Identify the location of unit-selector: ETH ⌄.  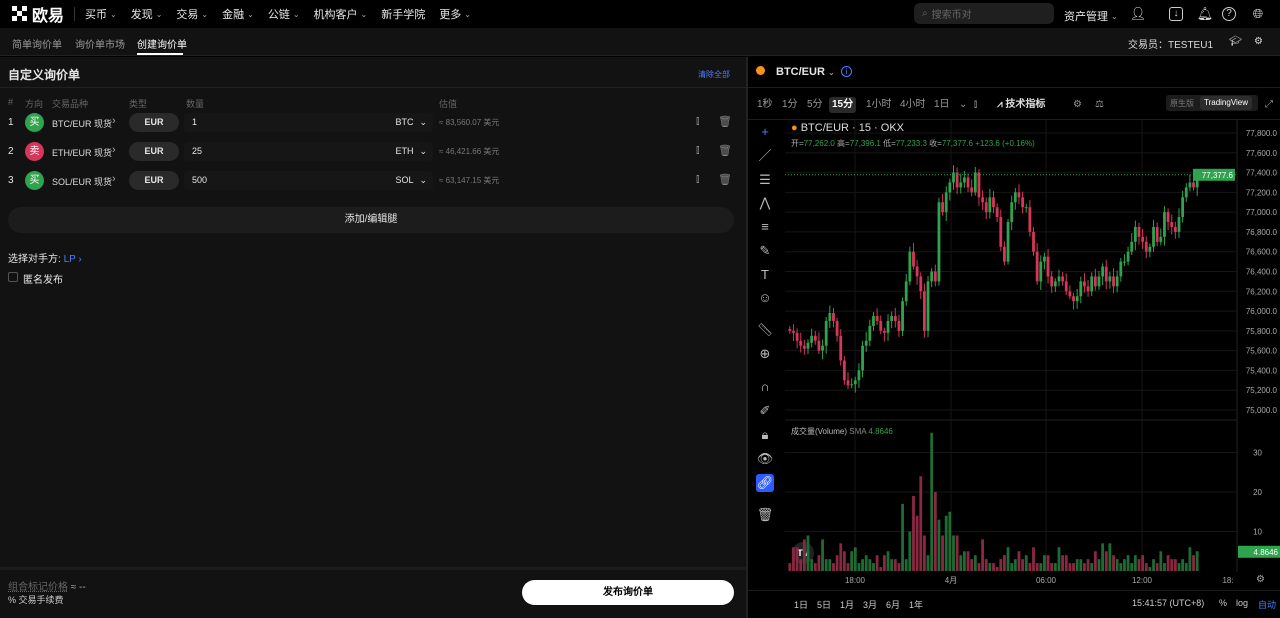
(411, 151).